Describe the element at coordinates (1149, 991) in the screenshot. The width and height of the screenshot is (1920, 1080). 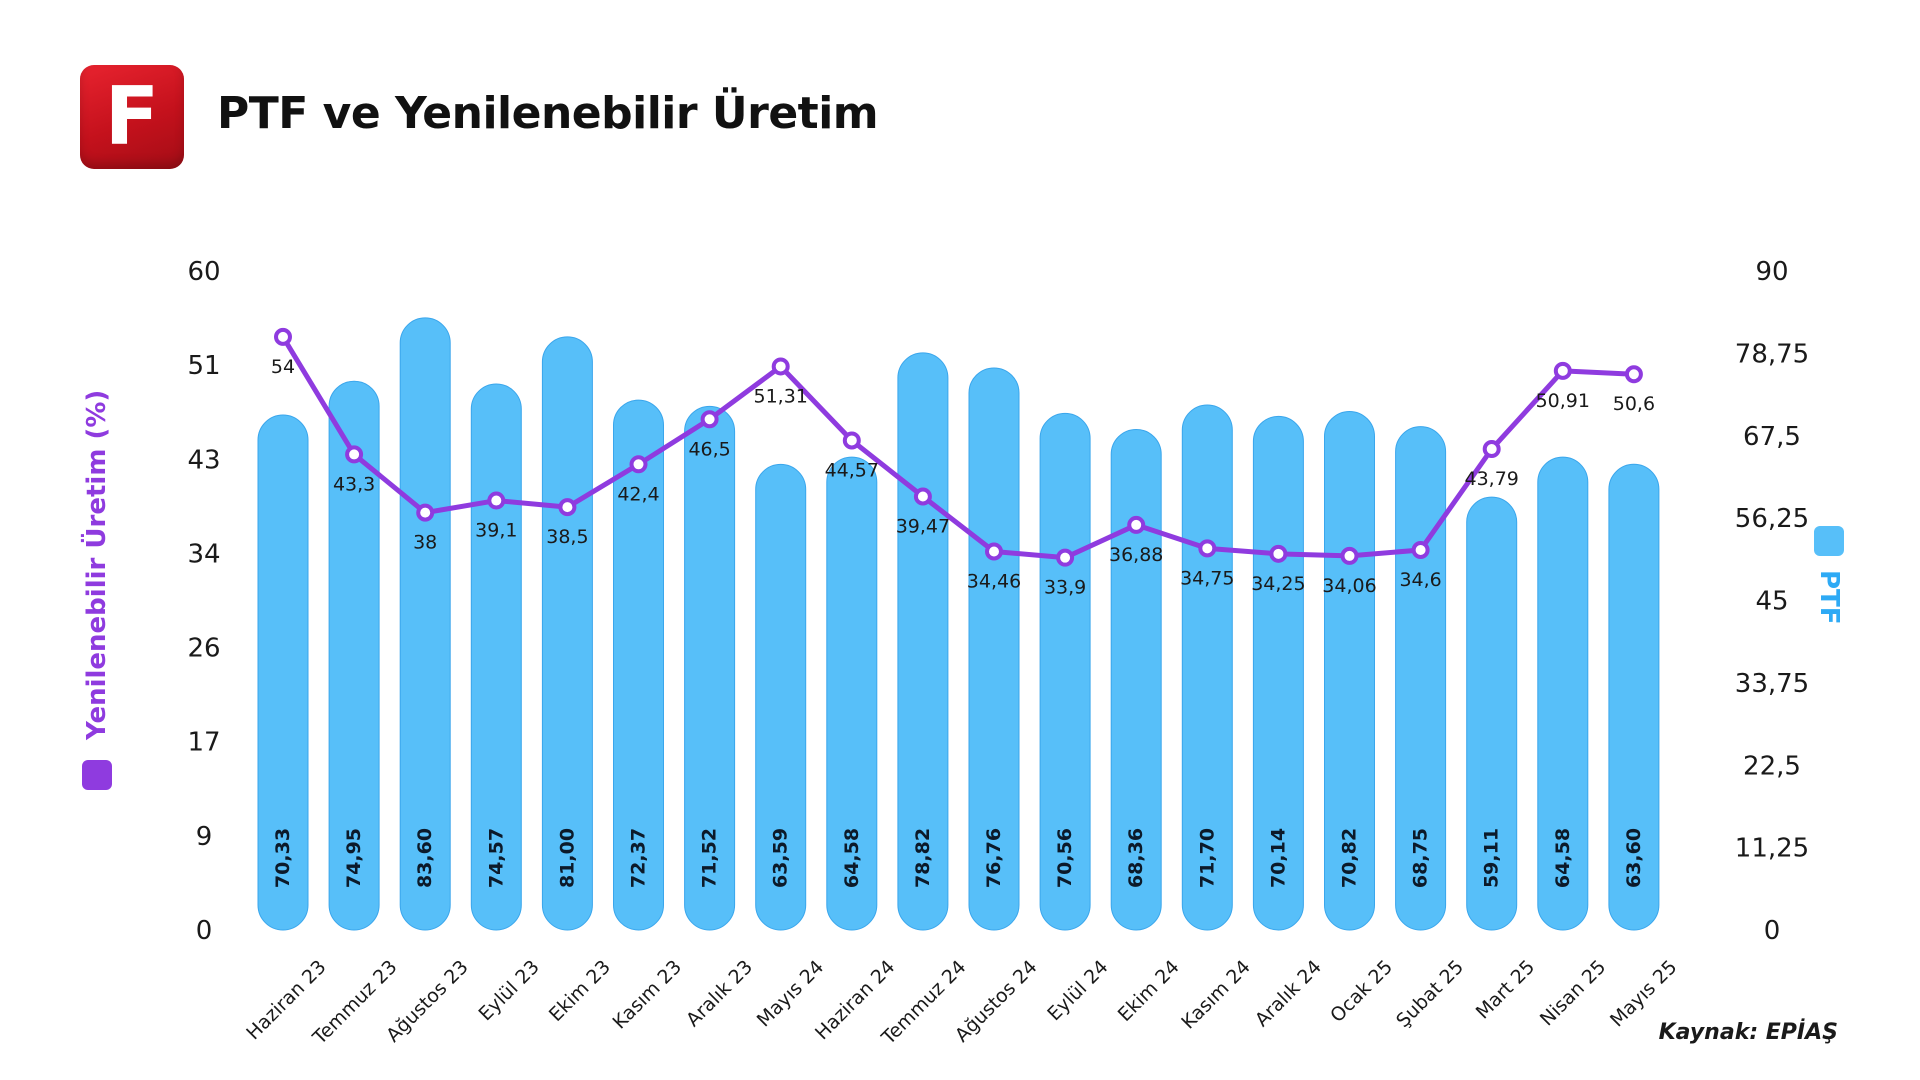
I see `x-axis-label: Ekim 24` at that location.